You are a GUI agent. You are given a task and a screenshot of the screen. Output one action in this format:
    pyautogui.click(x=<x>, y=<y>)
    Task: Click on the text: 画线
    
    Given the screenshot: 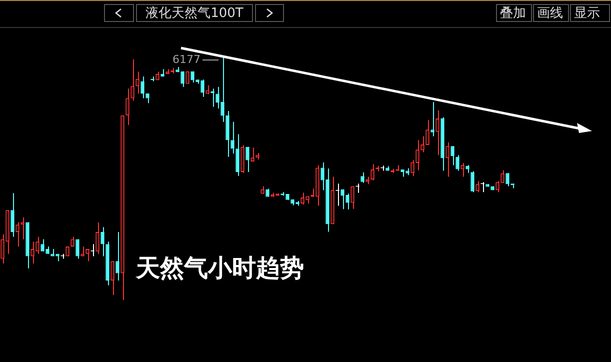 What is the action you would take?
    pyautogui.click(x=551, y=13)
    